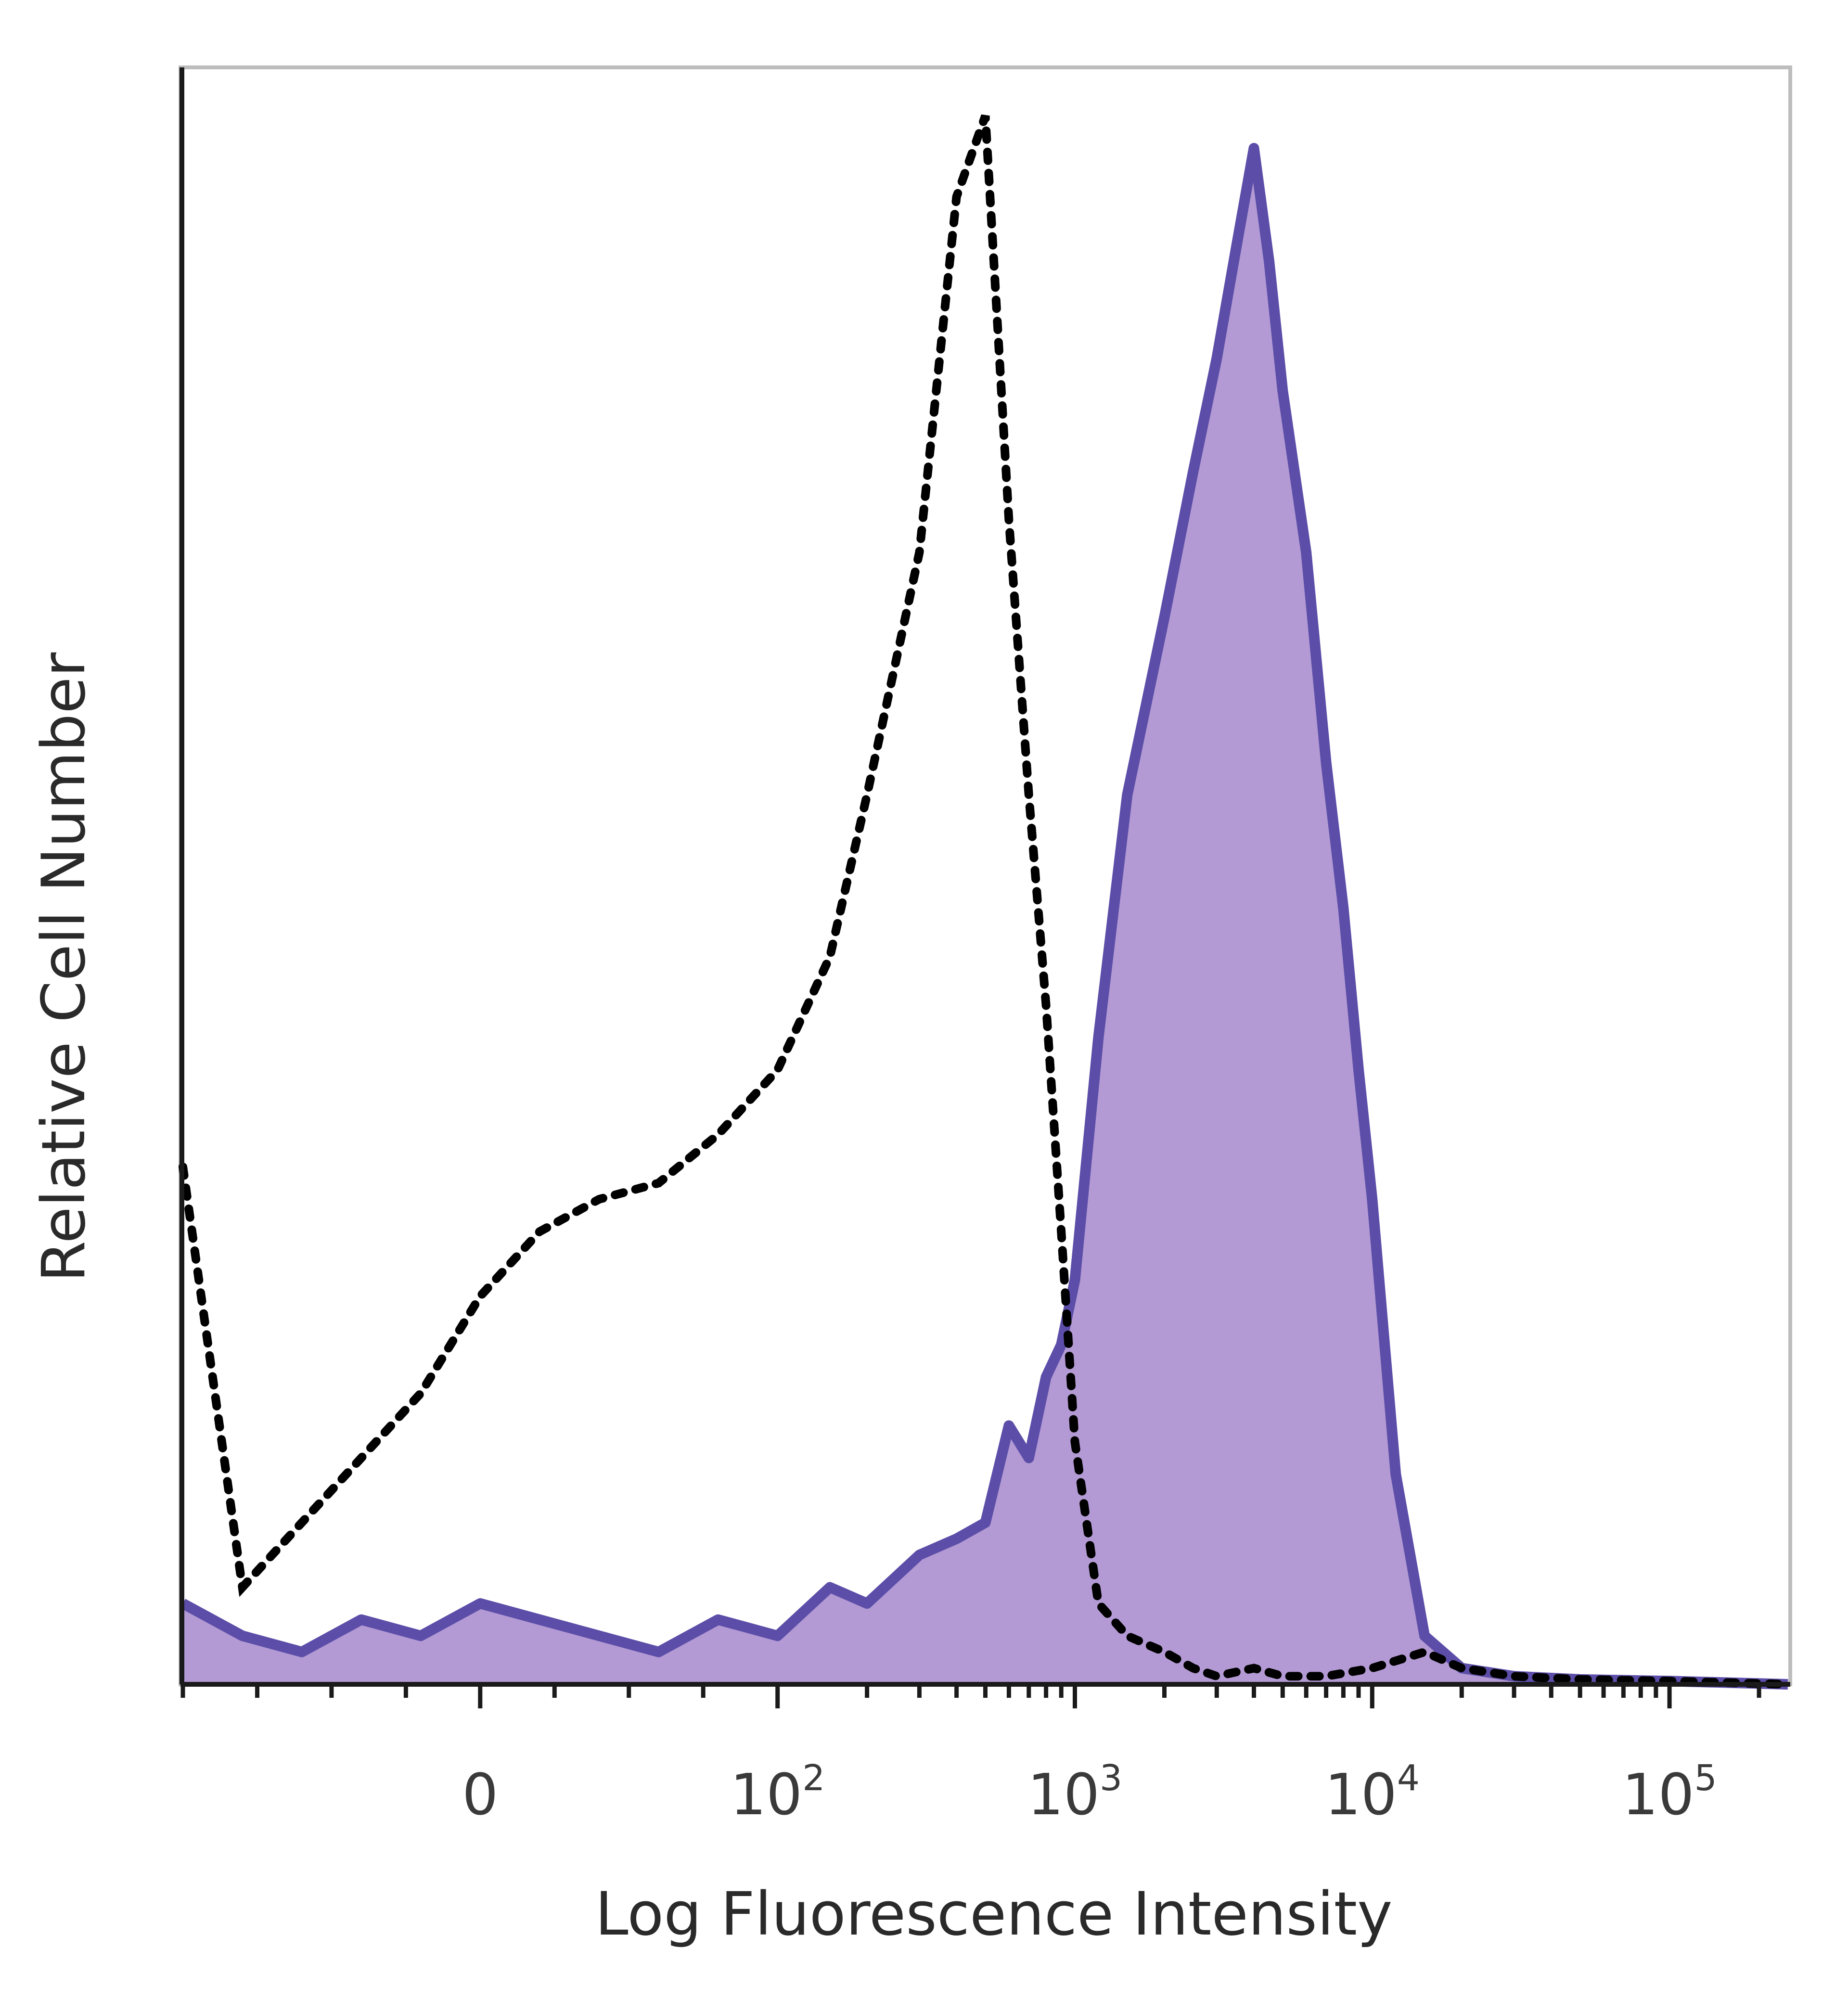 The image size is (1848, 2000). I want to click on x-tick-label-base: 0, so click(480, 1794).